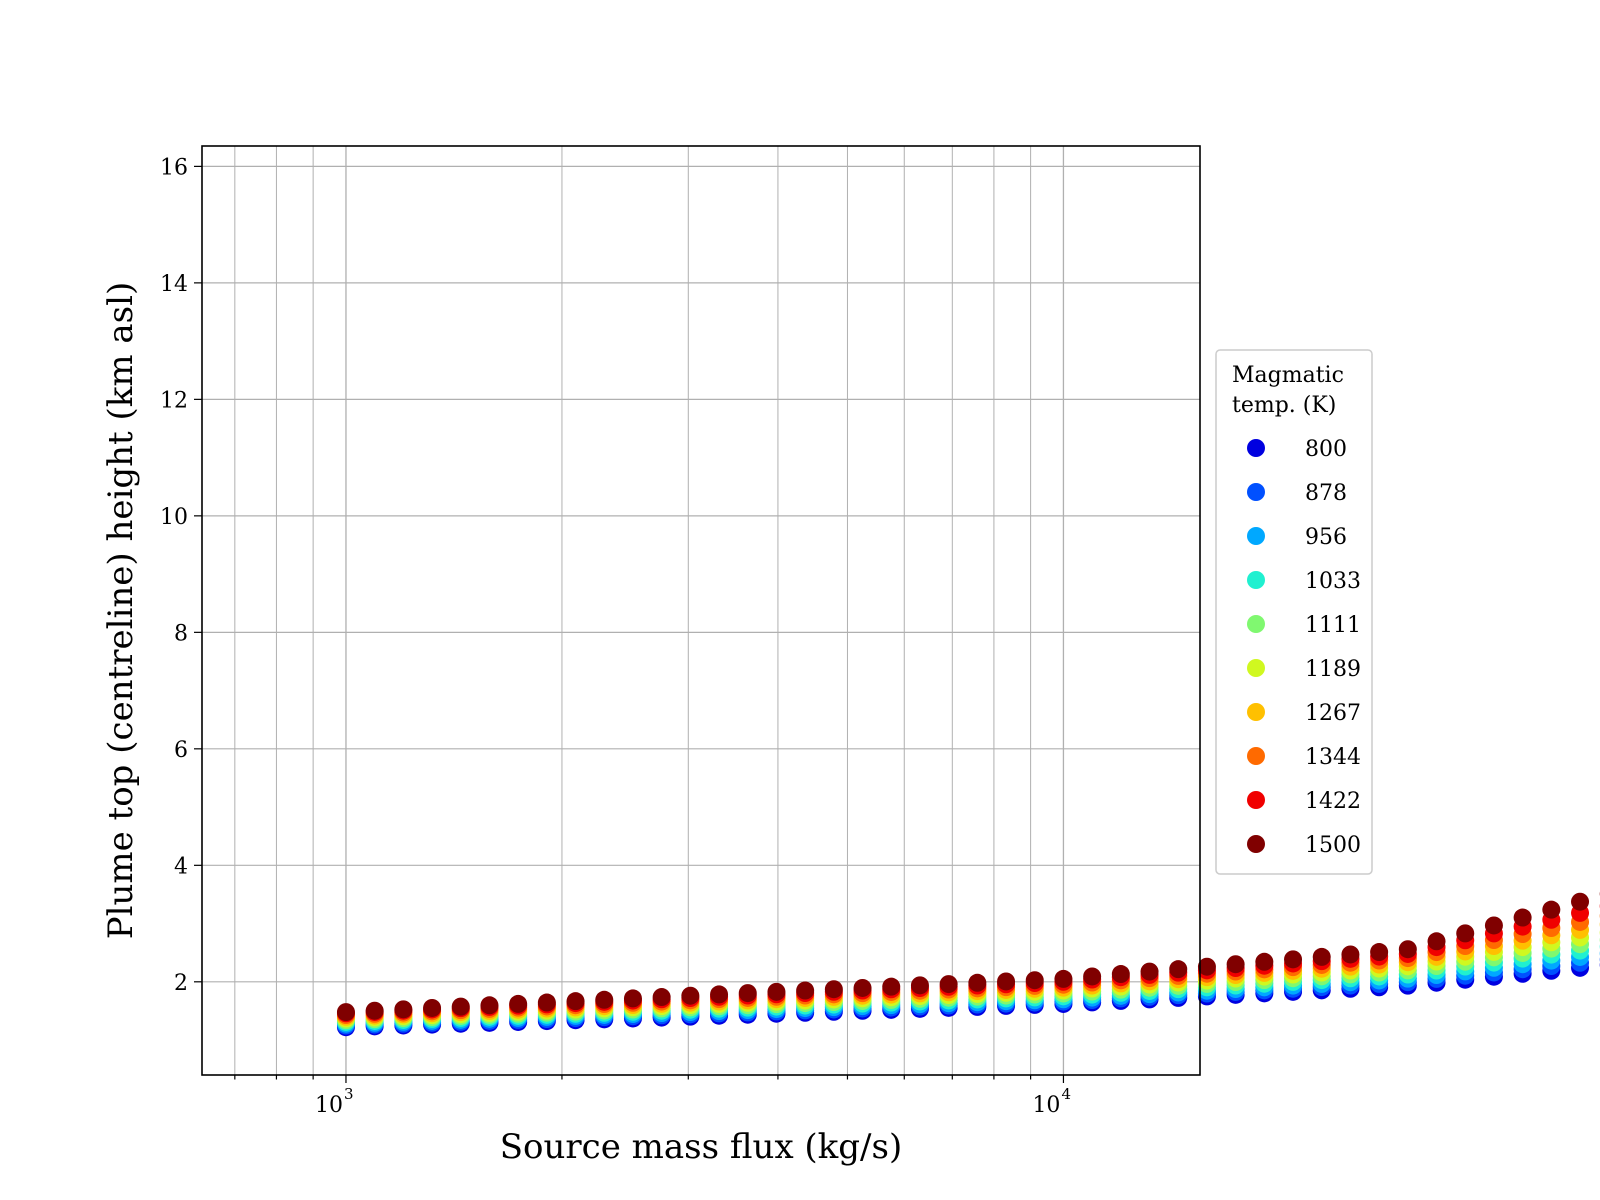 The image size is (1600, 1200). Describe the element at coordinates (1333, 801) in the screenshot. I see `legend-label: 1422` at that location.